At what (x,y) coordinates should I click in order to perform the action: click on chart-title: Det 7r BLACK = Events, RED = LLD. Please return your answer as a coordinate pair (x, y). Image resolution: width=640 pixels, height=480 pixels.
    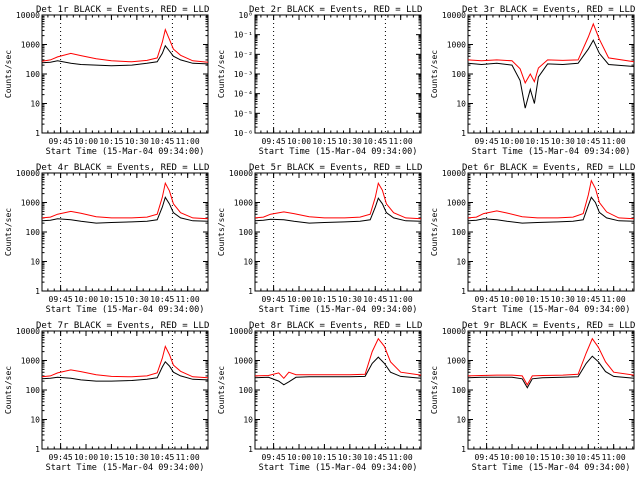
    Looking at the image, I should click on (122, 326).